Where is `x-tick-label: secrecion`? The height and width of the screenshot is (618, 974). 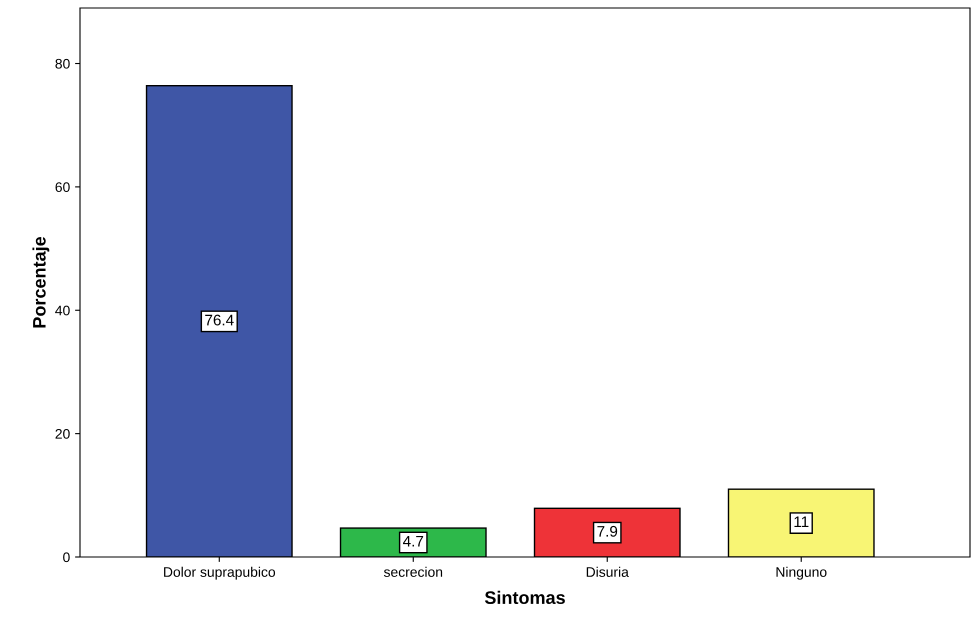
x-tick-label: secrecion is located at coordinates (413, 571).